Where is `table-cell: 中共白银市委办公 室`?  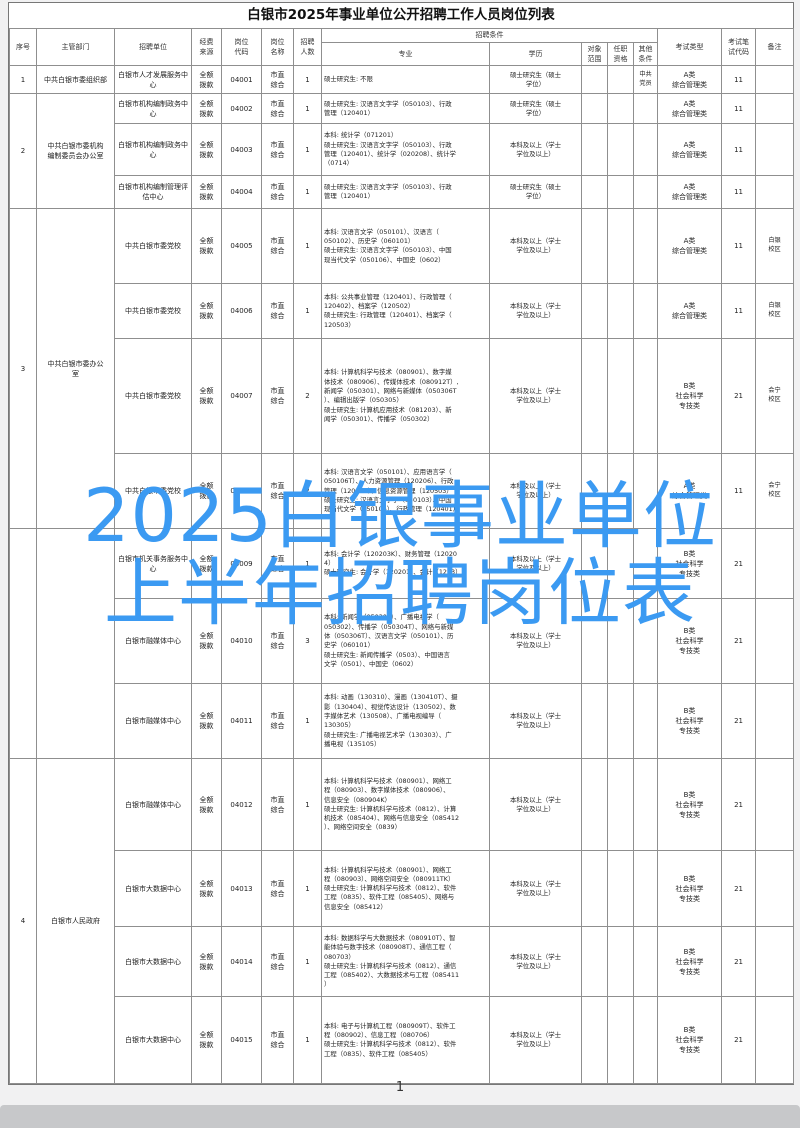 table-cell: 中共白银市委办公 室 is located at coordinates (75, 369).